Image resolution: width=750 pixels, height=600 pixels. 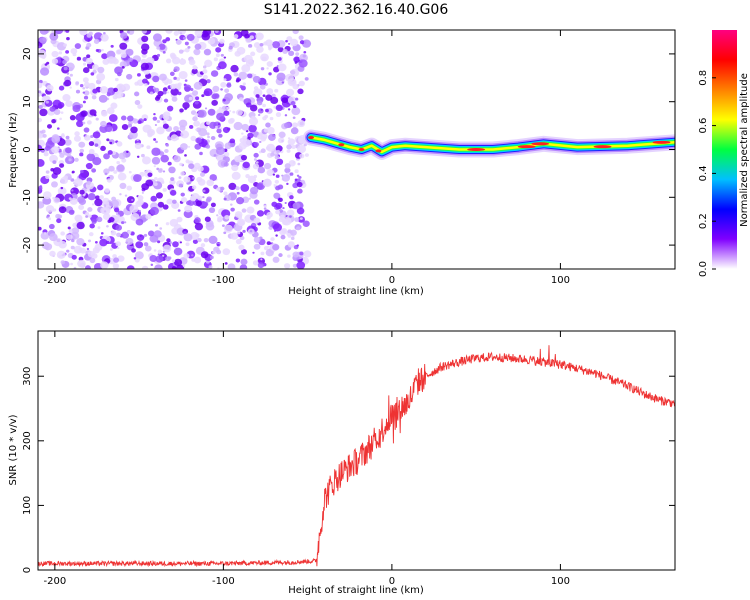 What do you see at coordinates (13, 449) in the screenshot?
I see `snr-y-axis-label: SNR (10 * v/v)` at bounding box center [13, 449].